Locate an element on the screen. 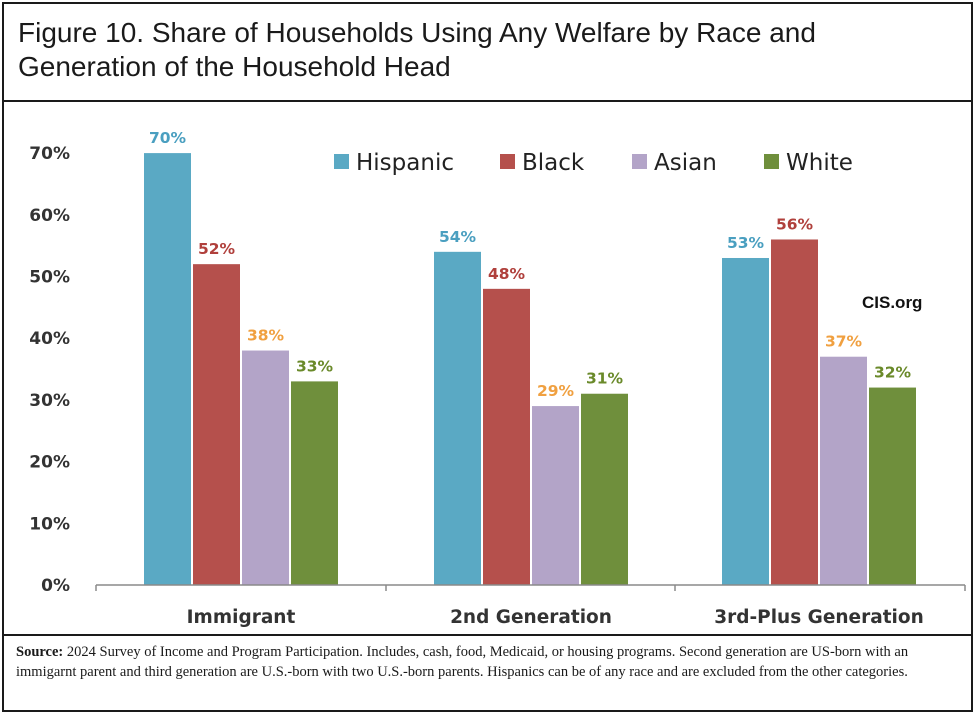  cis-watermark: CIS.org is located at coordinates (892, 302).